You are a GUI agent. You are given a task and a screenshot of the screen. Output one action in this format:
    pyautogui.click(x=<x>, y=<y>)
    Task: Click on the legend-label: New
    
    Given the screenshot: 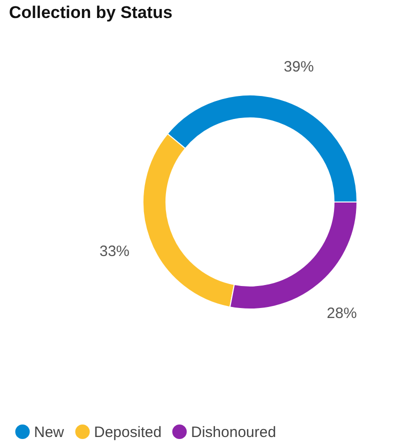 What is the action you would take?
    pyautogui.click(x=49, y=432)
    